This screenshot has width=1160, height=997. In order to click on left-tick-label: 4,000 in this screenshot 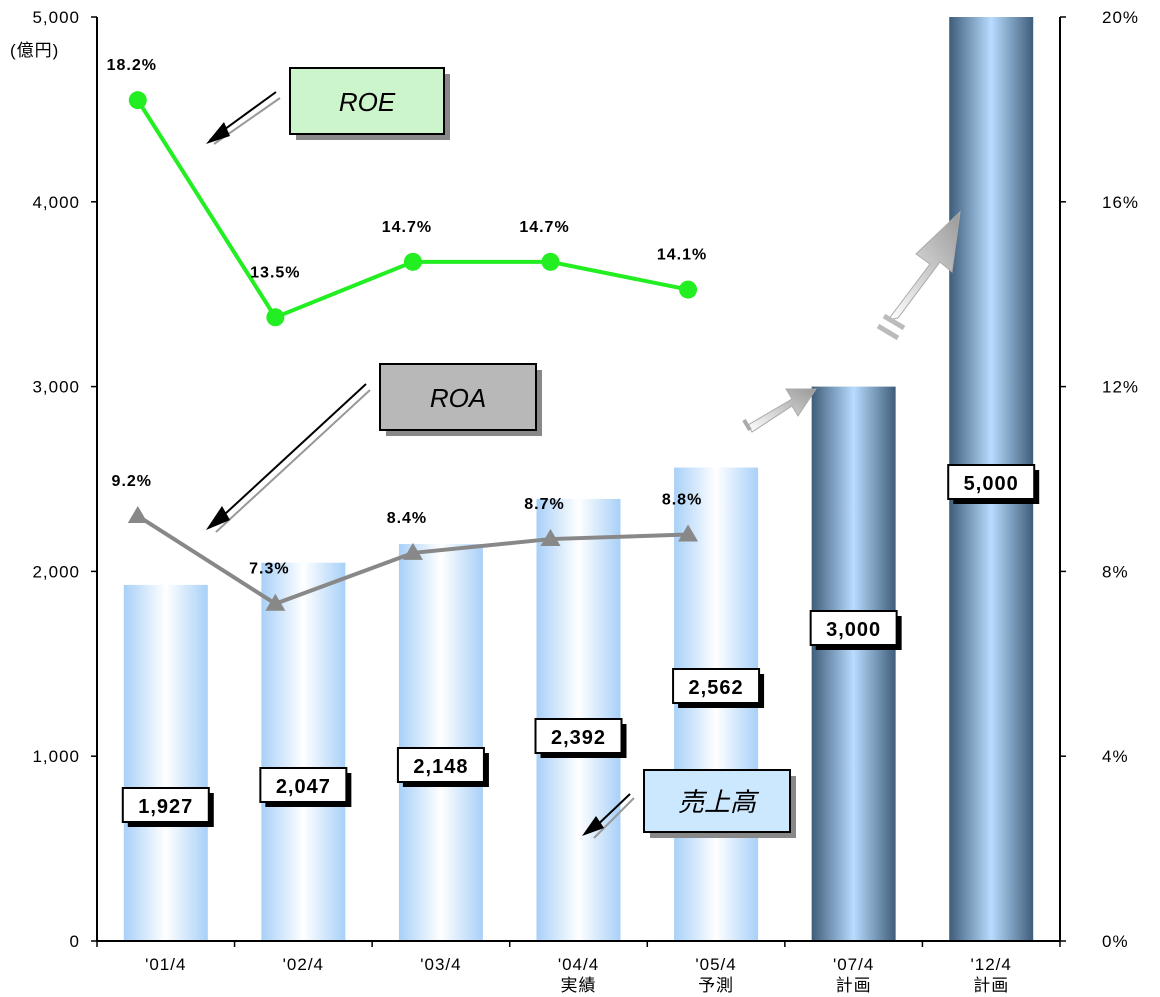, I will do `click(56, 202)`.